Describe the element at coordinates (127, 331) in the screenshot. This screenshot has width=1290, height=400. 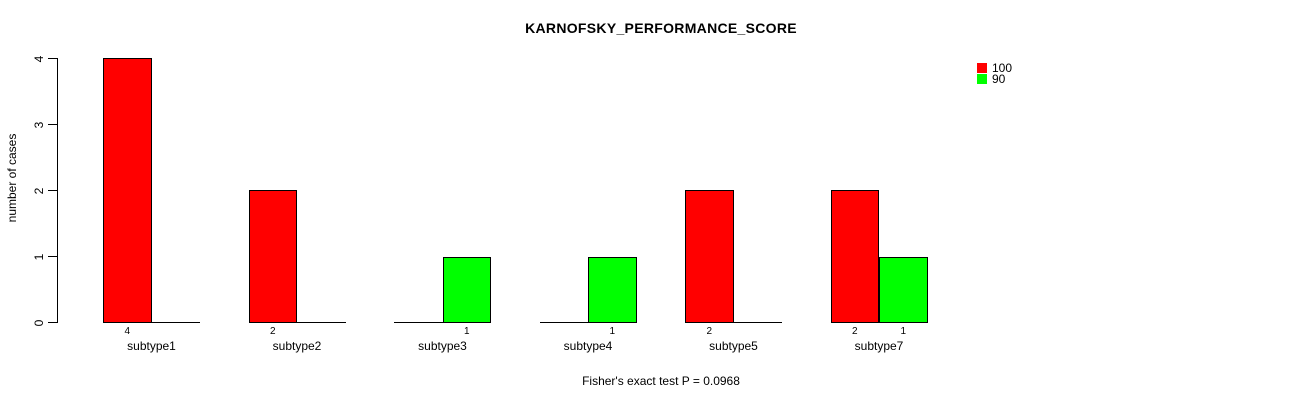
I see `bar-count-label: 4` at that location.